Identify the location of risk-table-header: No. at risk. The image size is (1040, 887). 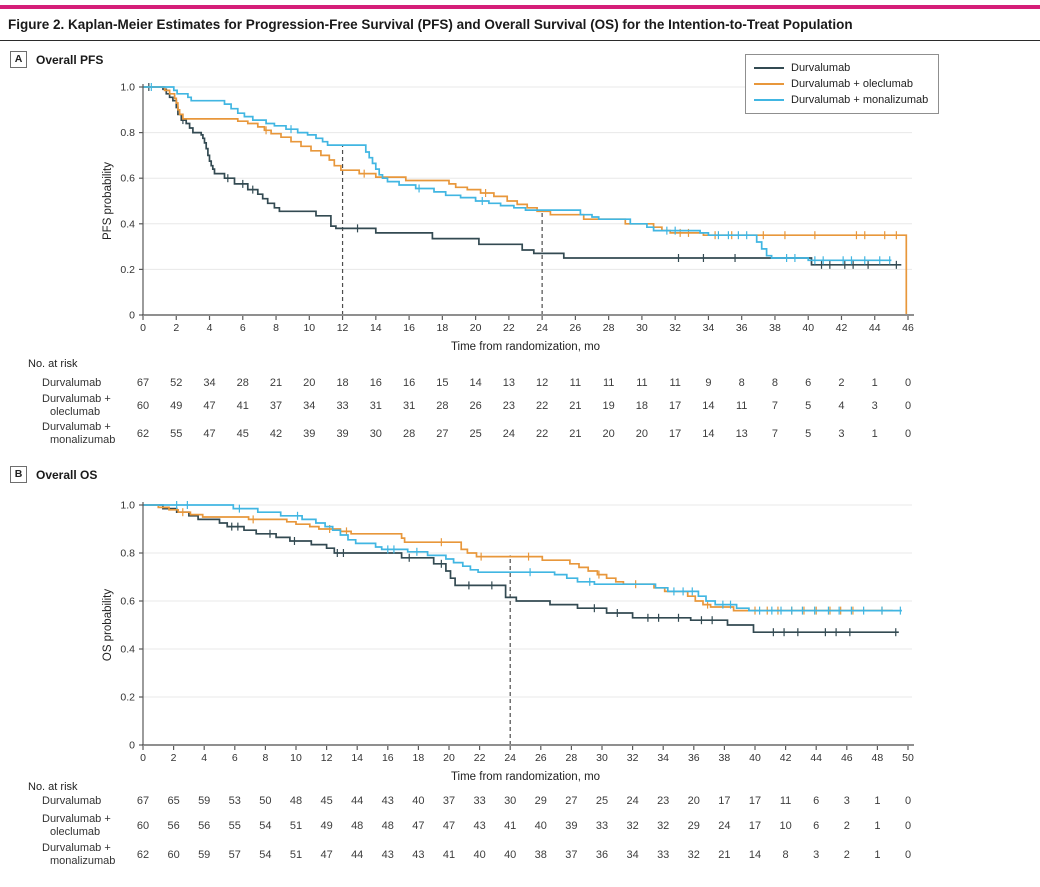
(53, 787).